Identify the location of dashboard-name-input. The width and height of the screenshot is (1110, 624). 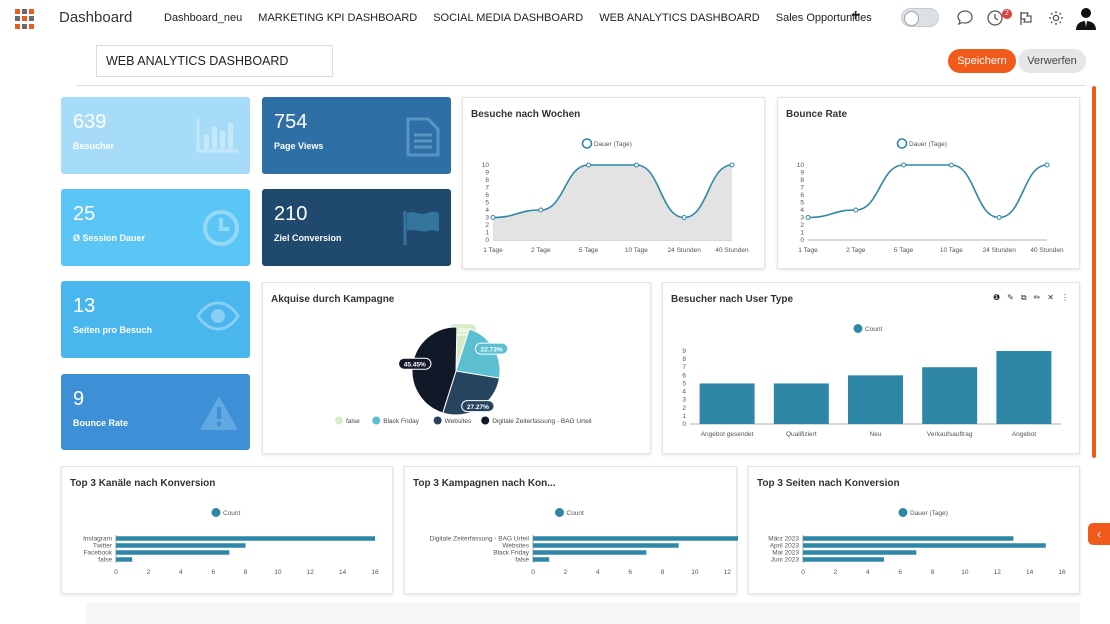
(214, 61).